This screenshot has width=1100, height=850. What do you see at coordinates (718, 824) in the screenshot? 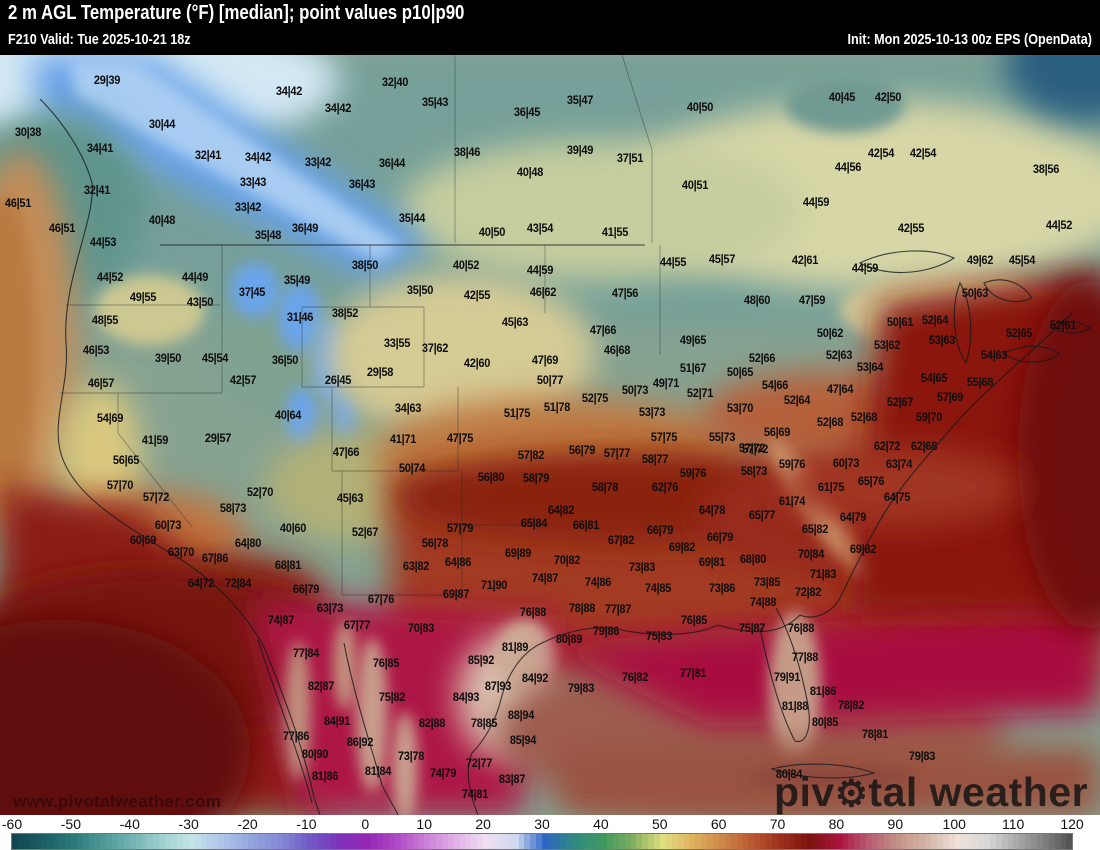
I see `colorbar-tick-label: 60` at bounding box center [718, 824].